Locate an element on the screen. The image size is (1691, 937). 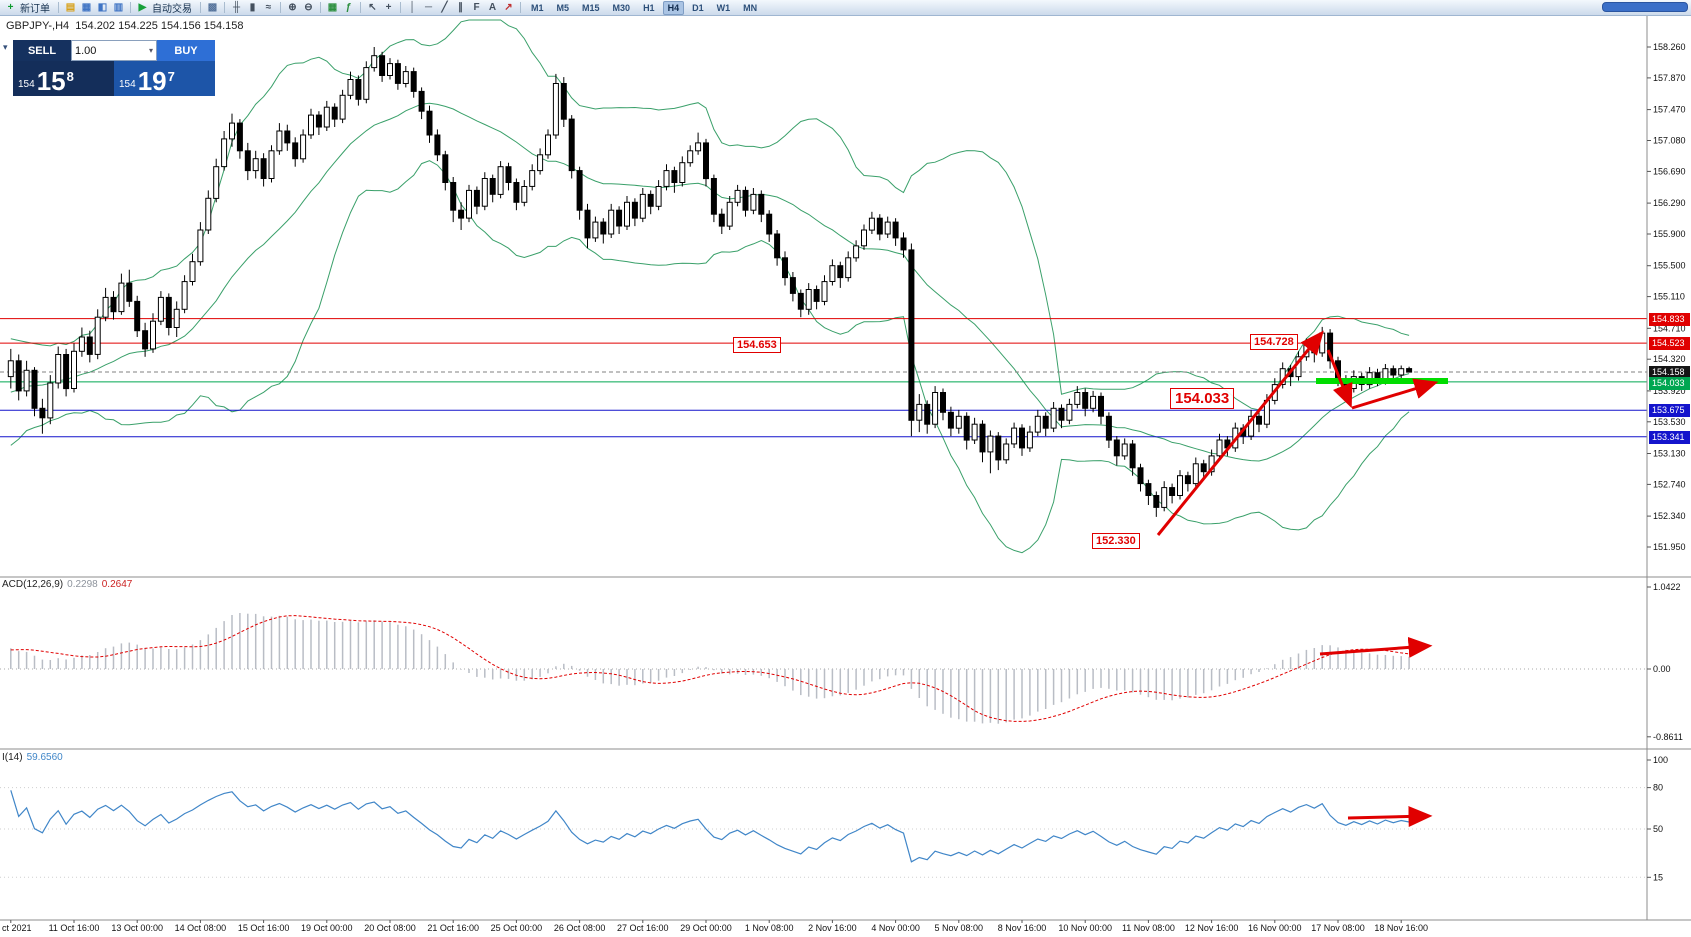
svg-text: 21 Oct 16:00 is located at coordinates (453, 928).